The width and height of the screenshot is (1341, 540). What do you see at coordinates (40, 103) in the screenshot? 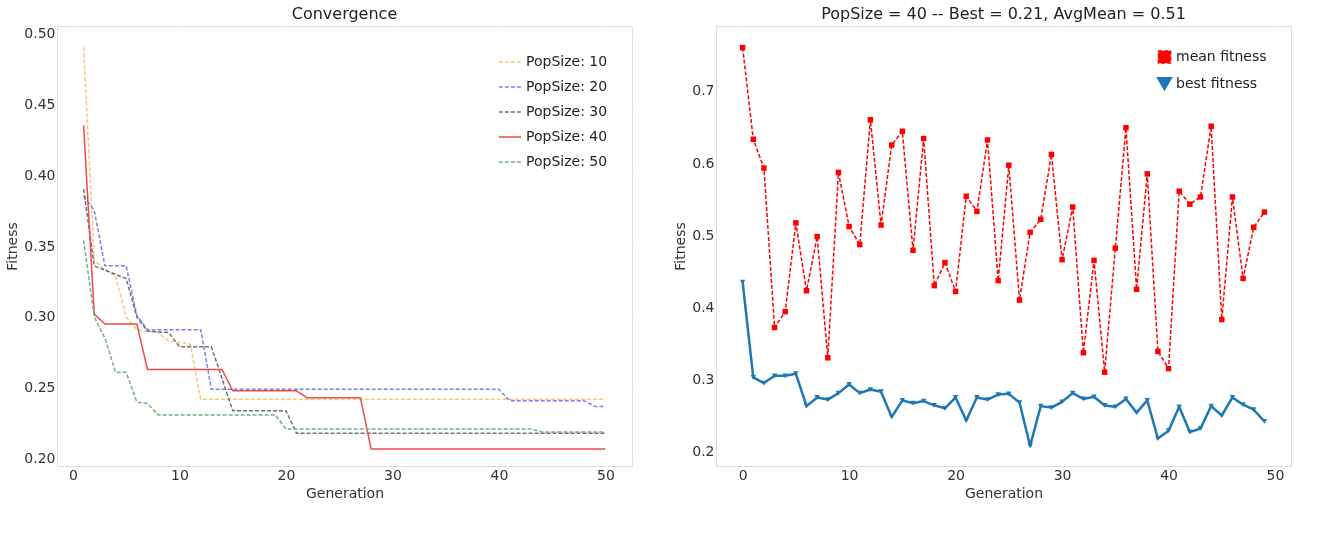
I see `y-tick-label: 0.45` at bounding box center [40, 103].